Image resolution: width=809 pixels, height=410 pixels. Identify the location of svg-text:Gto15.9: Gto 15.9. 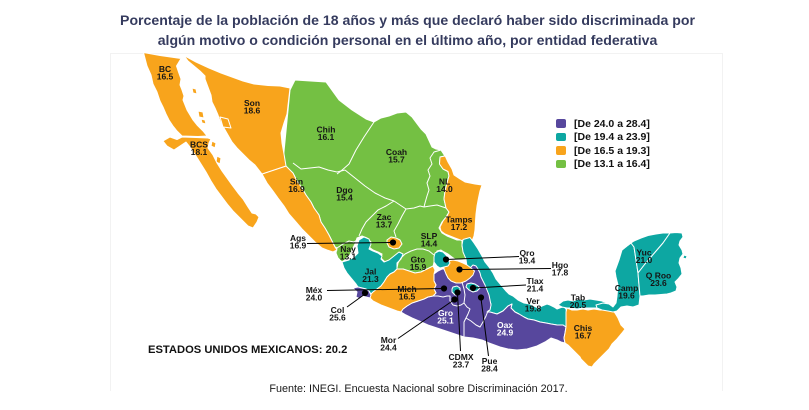
(418, 263).